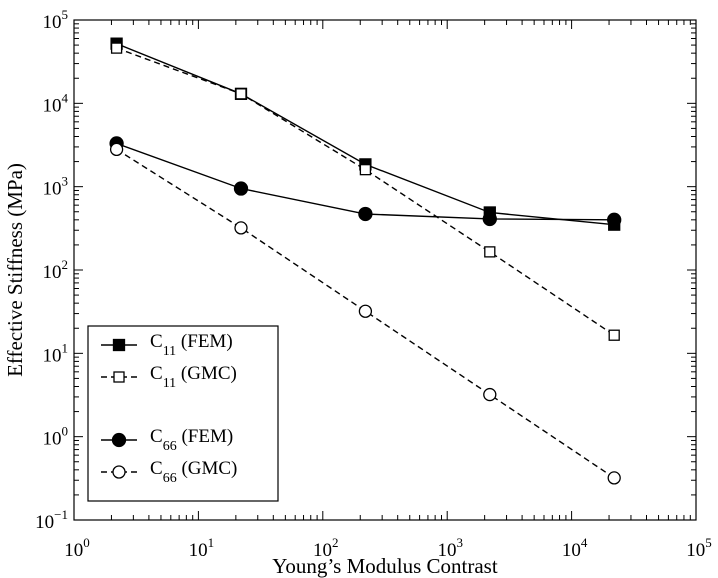 The height and width of the screenshot is (578, 718). What do you see at coordinates (193, 472) in the screenshot?
I see `legend-label: C66 (GMC)` at bounding box center [193, 472].